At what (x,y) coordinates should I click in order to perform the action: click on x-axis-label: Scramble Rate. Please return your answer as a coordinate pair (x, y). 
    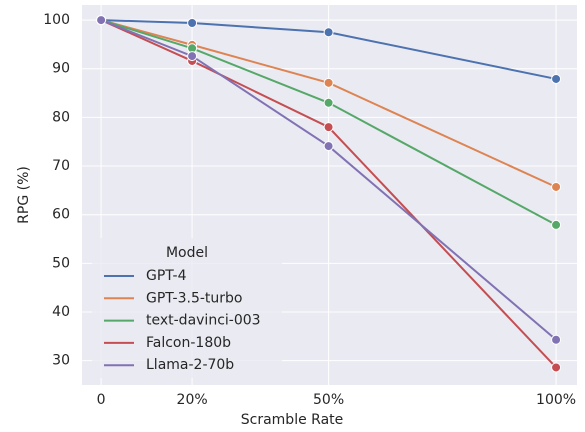
    Looking at the image, I should click on (292, 420).